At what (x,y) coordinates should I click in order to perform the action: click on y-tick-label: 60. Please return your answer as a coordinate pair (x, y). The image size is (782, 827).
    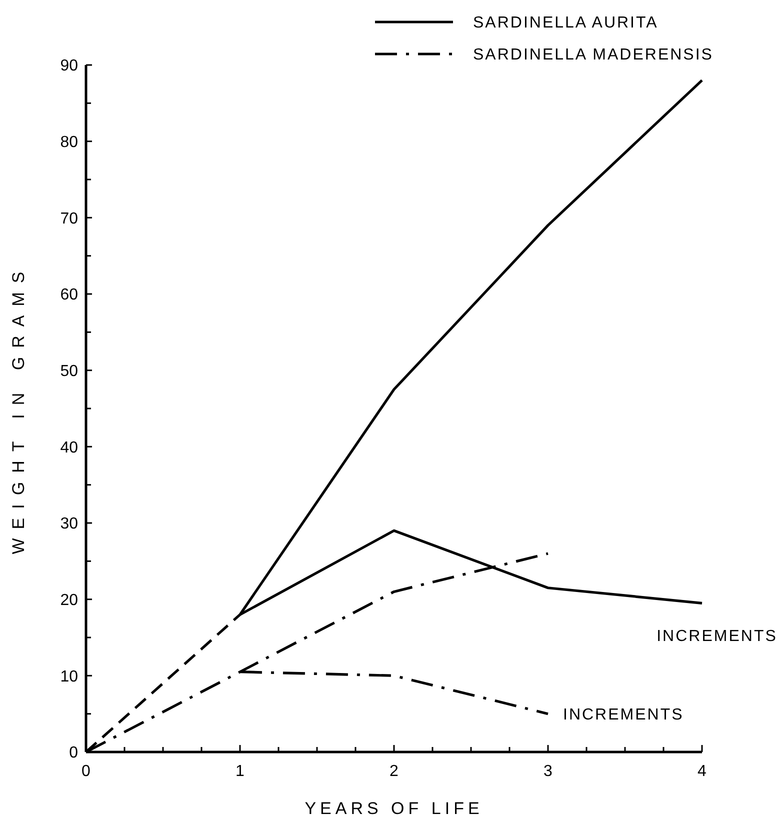
    Looking at the image, I should click on (69, 295).